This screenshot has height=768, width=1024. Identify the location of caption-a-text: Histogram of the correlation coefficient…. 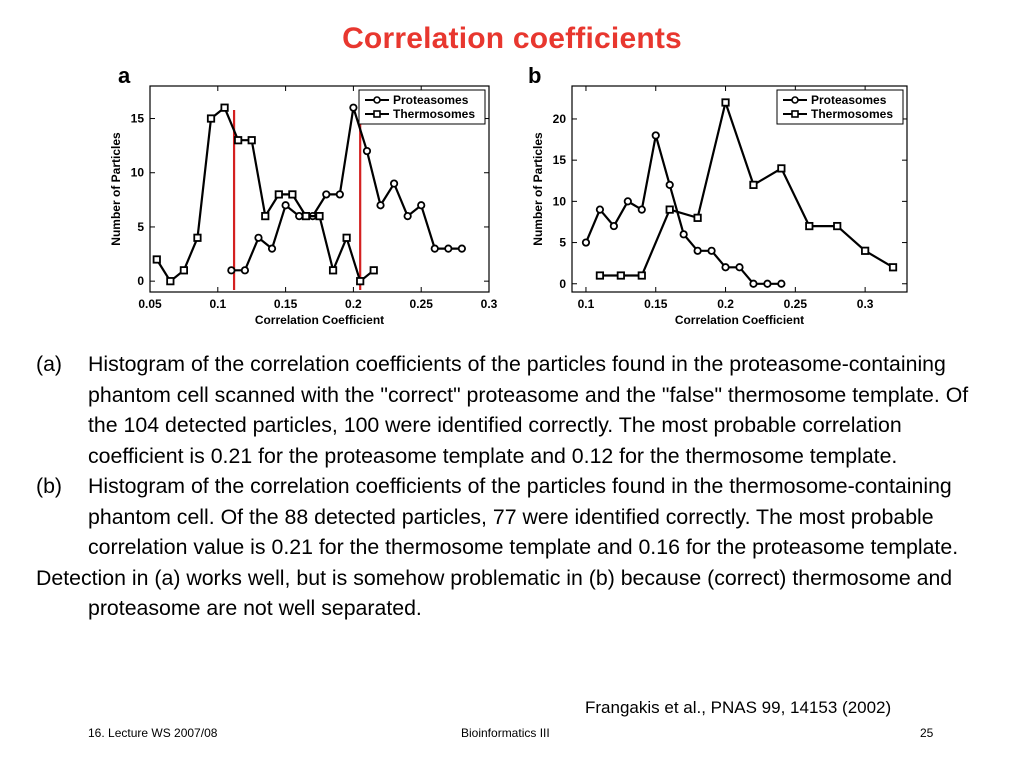
(528, 410).